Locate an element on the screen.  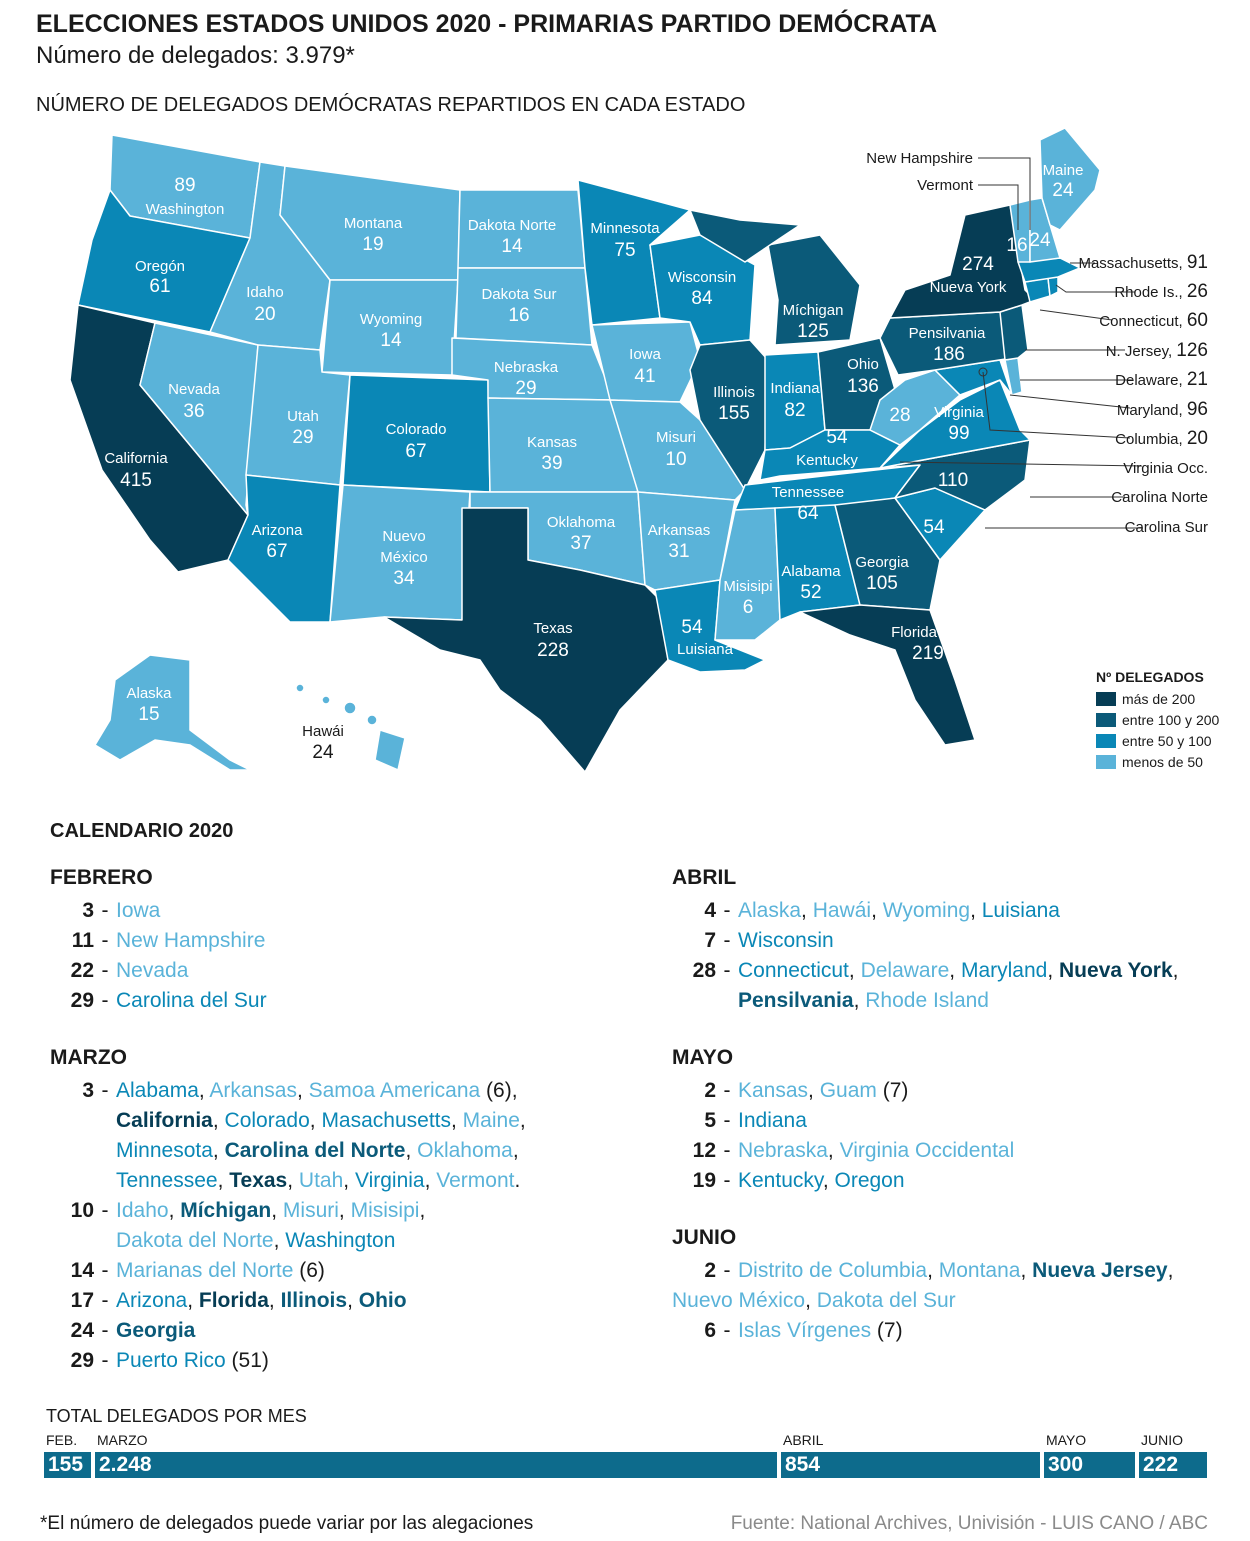
calendar-entry: 14- Marianas del Norte (6) is located at coordinates (330, 1271).